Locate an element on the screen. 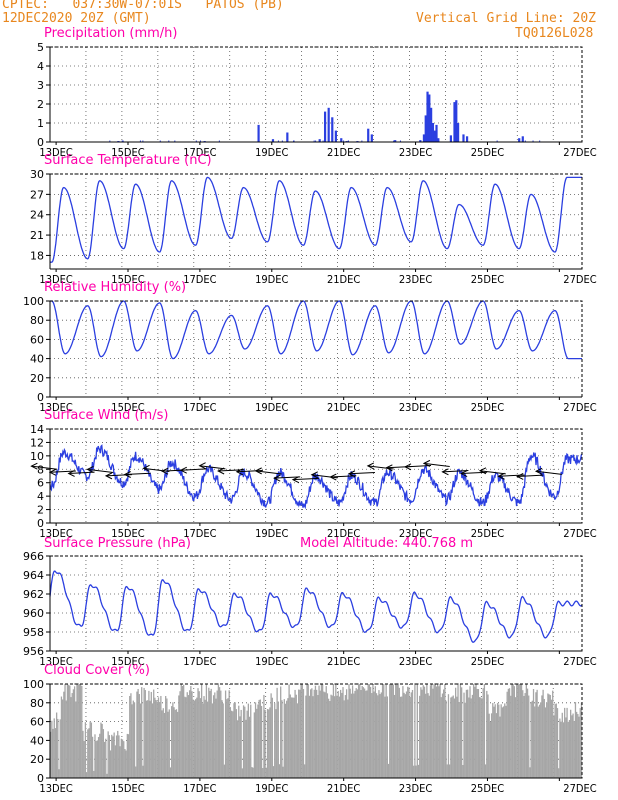 This screenshot has width=618, height=800. cloud-xtick-label: 23DEC is located at coordinates (415, 788).